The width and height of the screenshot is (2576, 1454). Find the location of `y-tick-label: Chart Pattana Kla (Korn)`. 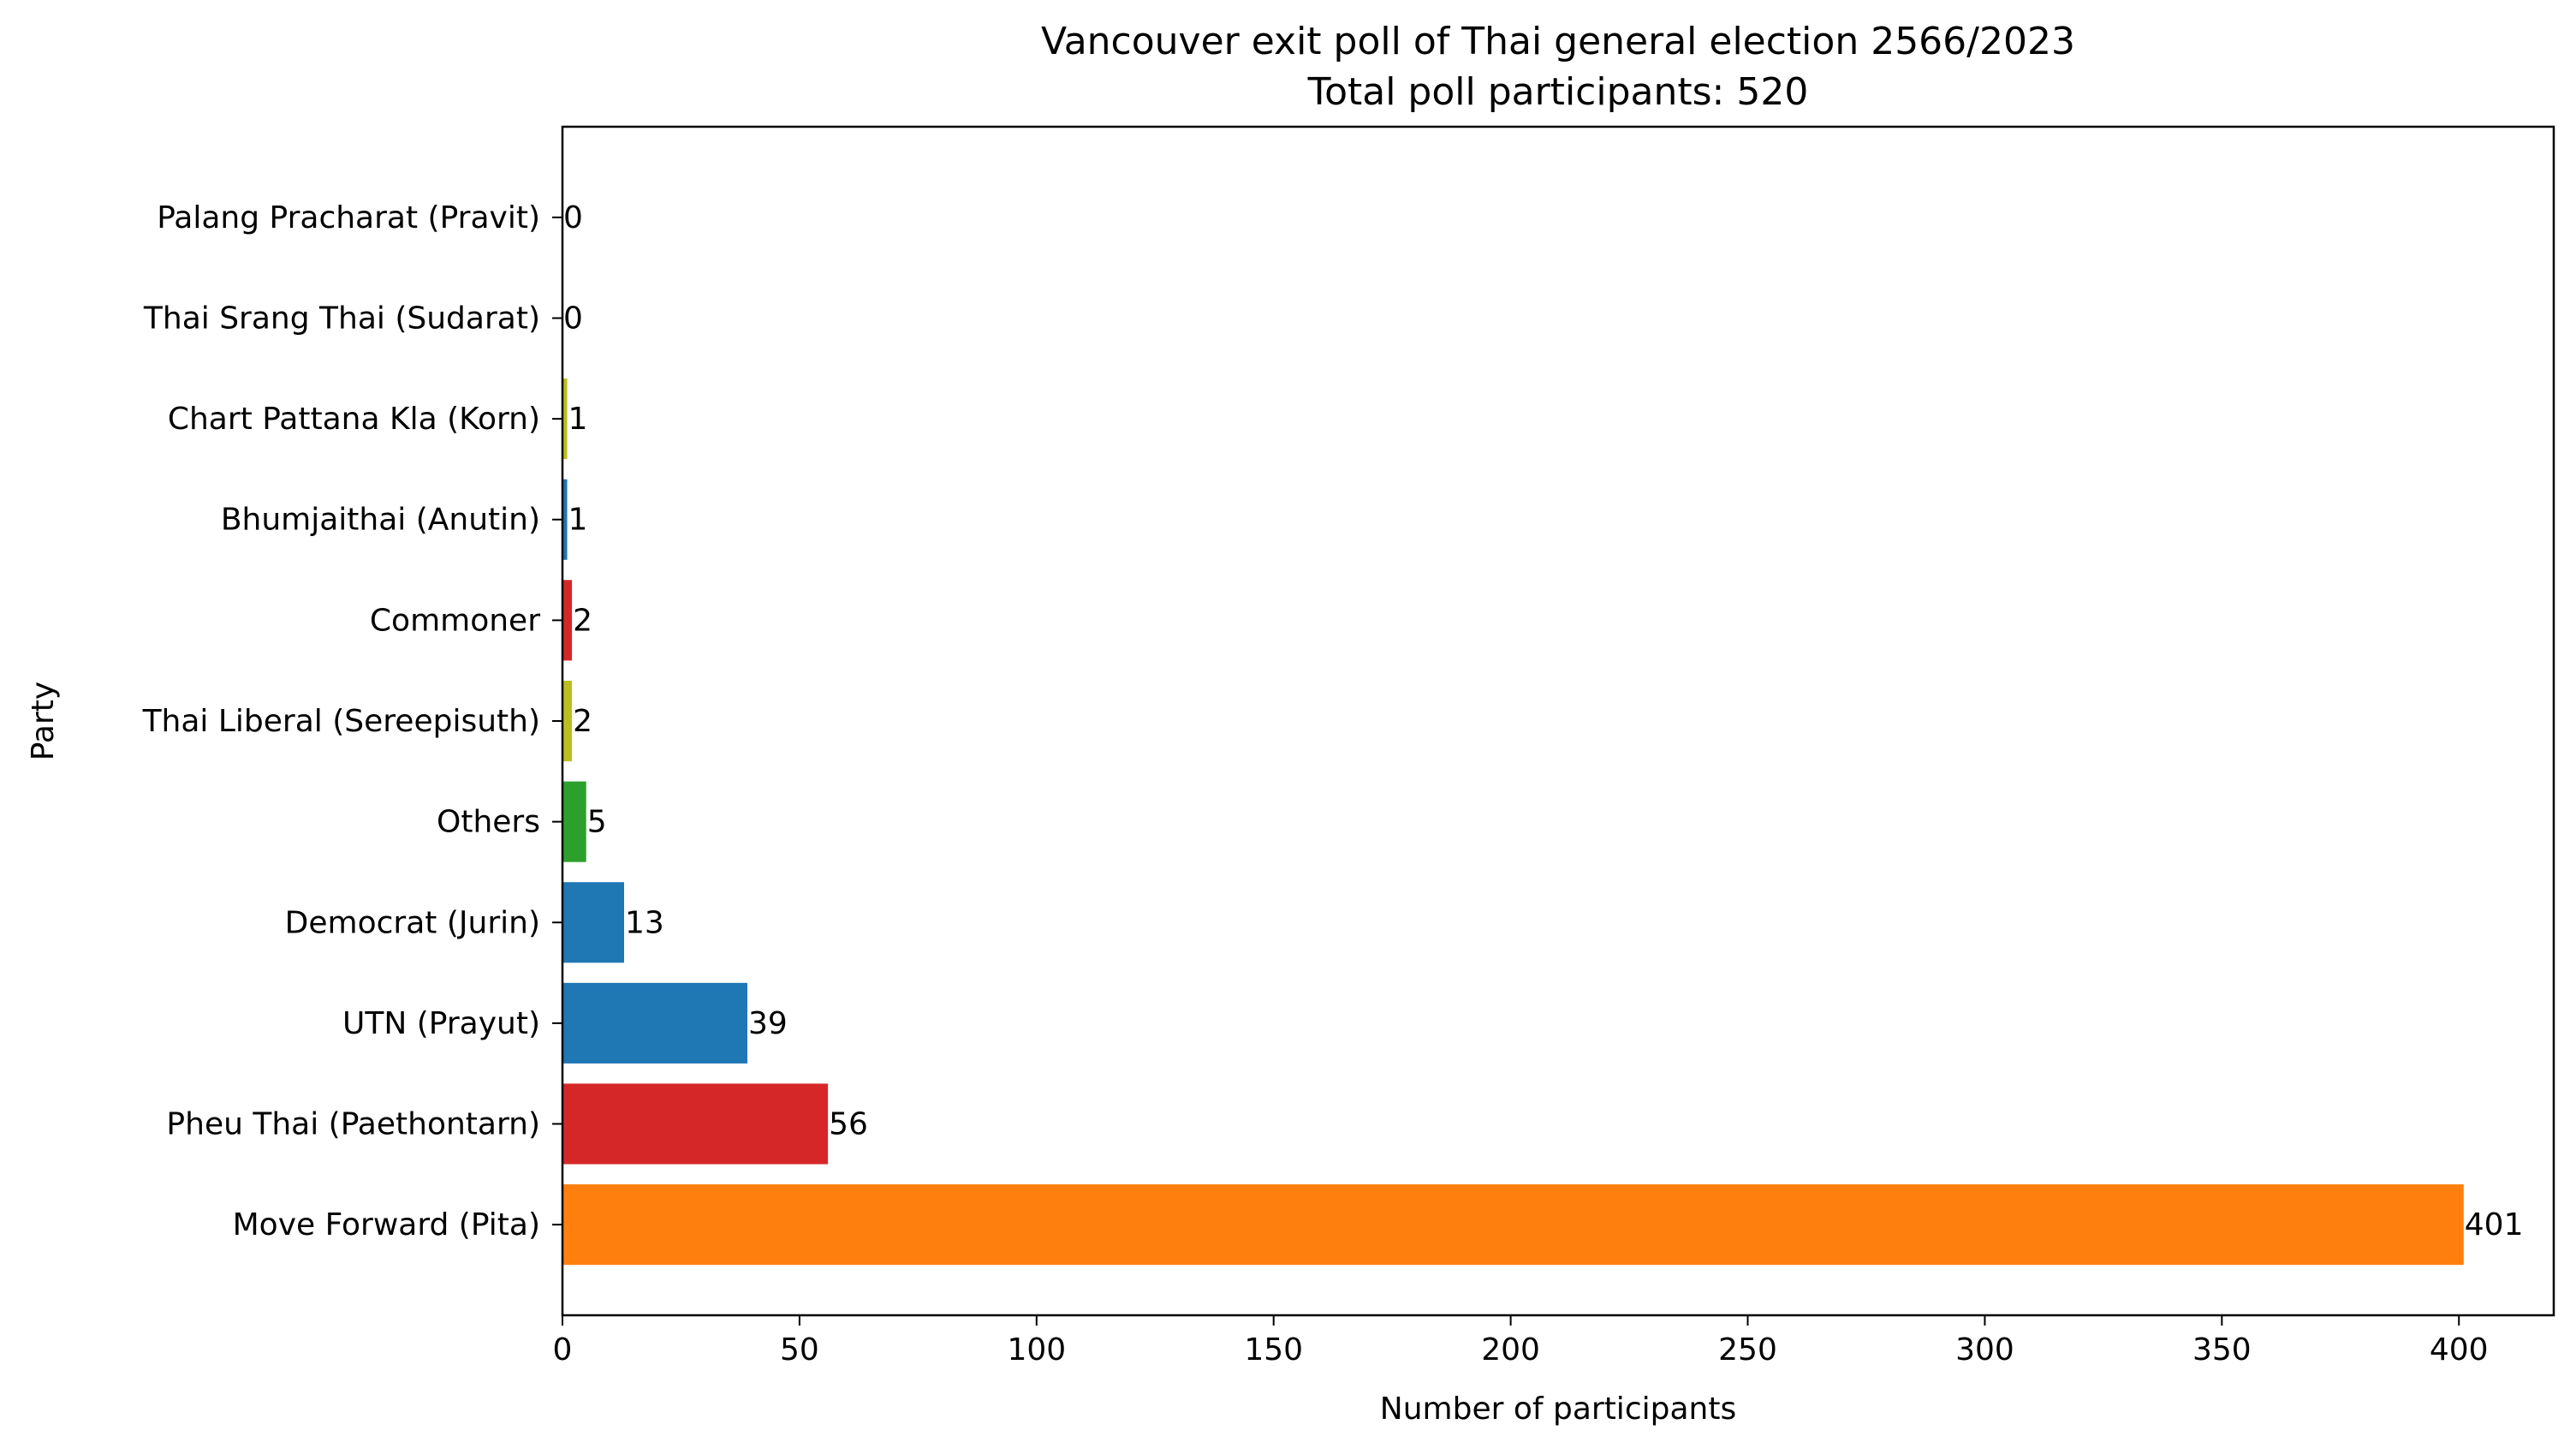

y-tick-label: Chart Pattana Kla (Korn) is located at coordinates (354, 419).